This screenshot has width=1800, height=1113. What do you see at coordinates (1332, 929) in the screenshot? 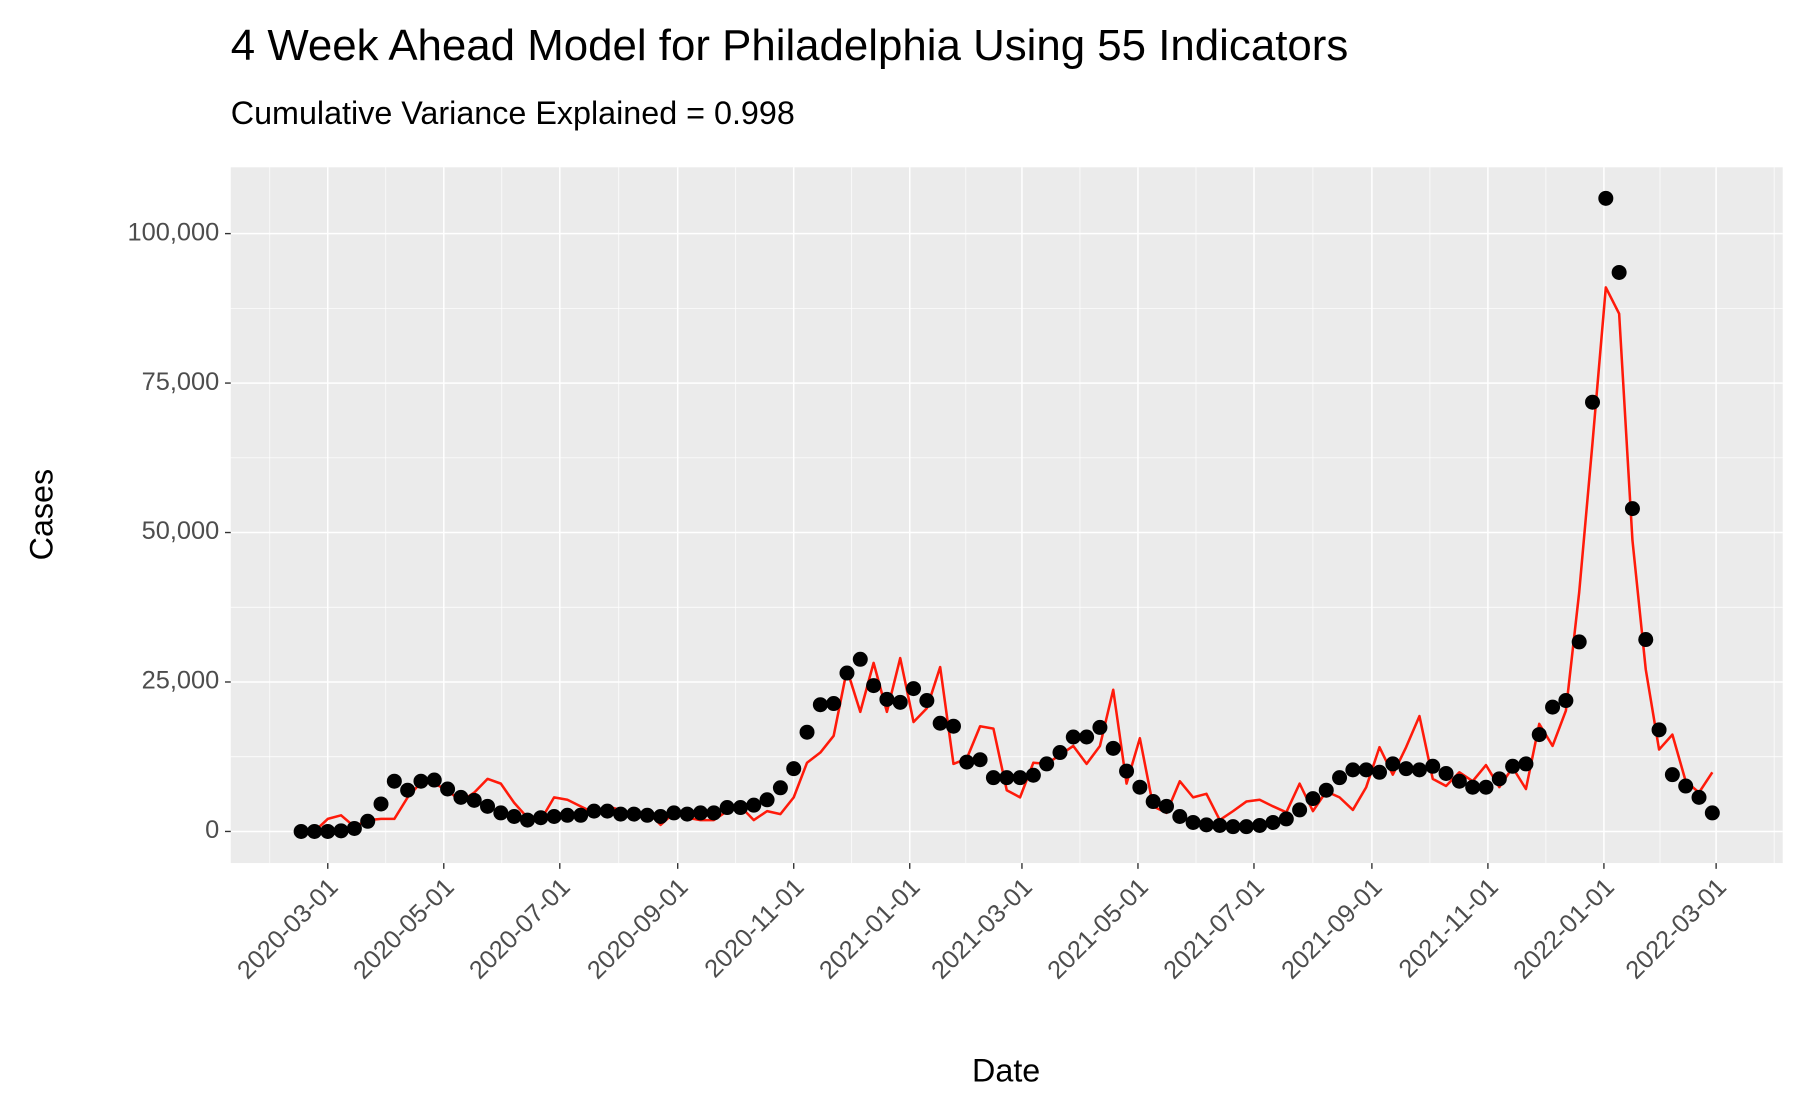
I see `x-tick-label: 2021-09-01` at bounding box center [1332, 929].